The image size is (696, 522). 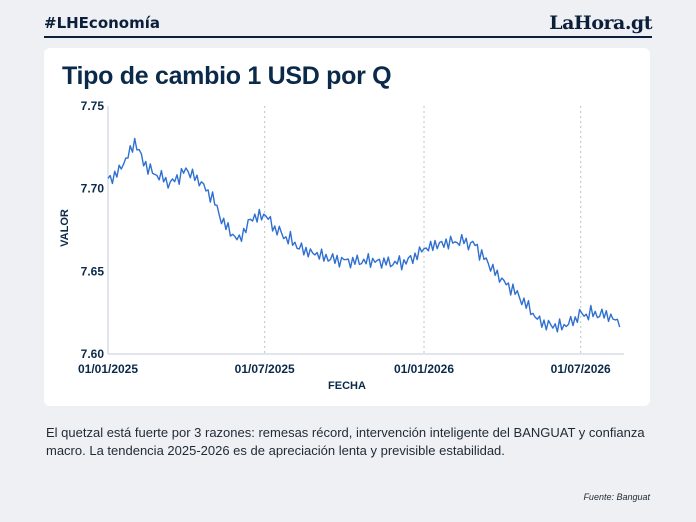 What do you see at coordinates (344, 369) in the screenshot?
I see `x-tick-labels: 01/01/2025 01/07/2025 01/01/2026 01/07/2026` at bounding box center [344, 369].